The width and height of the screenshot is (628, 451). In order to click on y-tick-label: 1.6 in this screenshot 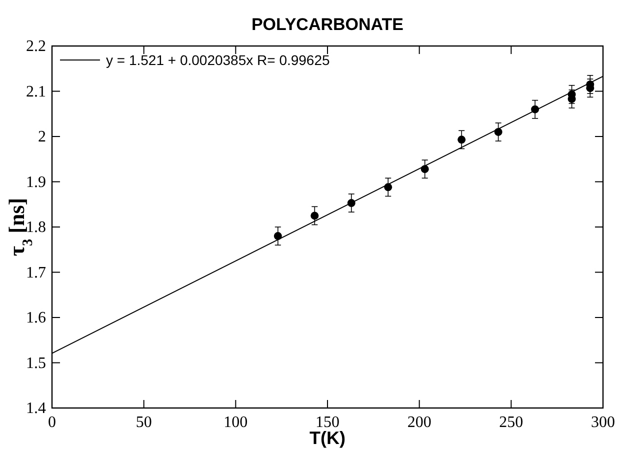, I will do `click(36, 318)`.